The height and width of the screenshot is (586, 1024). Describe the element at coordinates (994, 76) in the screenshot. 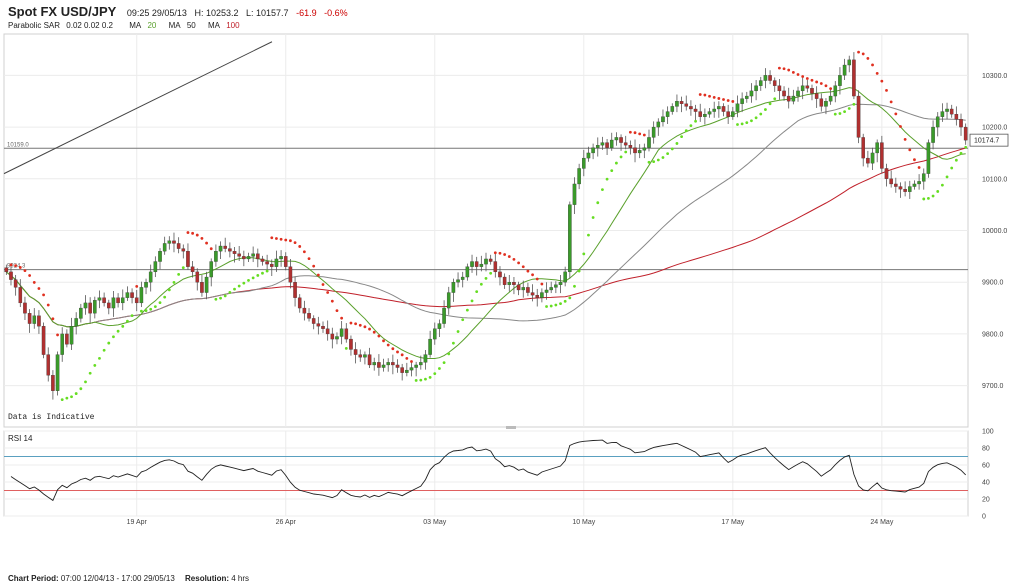

I see `y-tick-label: 10300.0` at that location.